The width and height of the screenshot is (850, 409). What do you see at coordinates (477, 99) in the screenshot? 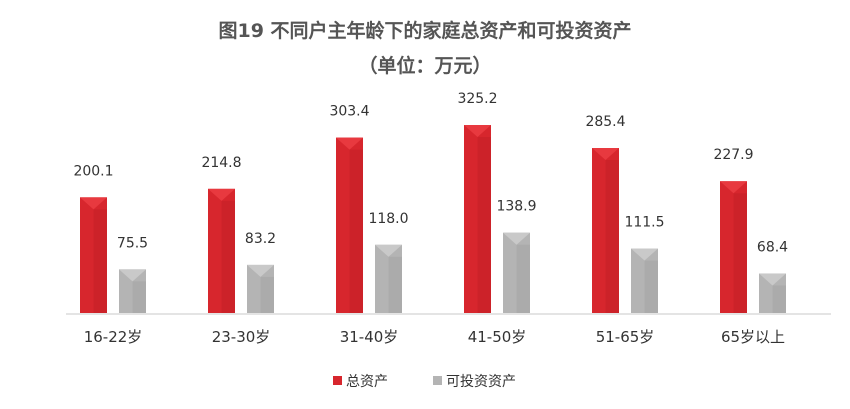
I see `data-label: 325.2` at bounding box center [477, 99].